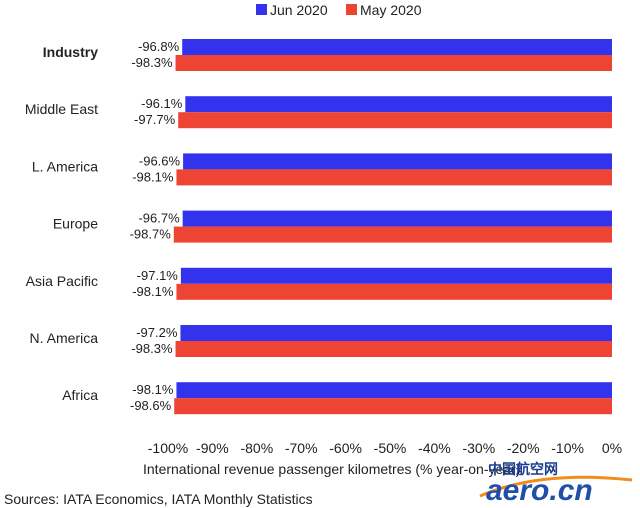 The width and height of the screenshot is (640, 508). I want to click on legend-label-jun-2020: Jun 2020, so click(299, 10).